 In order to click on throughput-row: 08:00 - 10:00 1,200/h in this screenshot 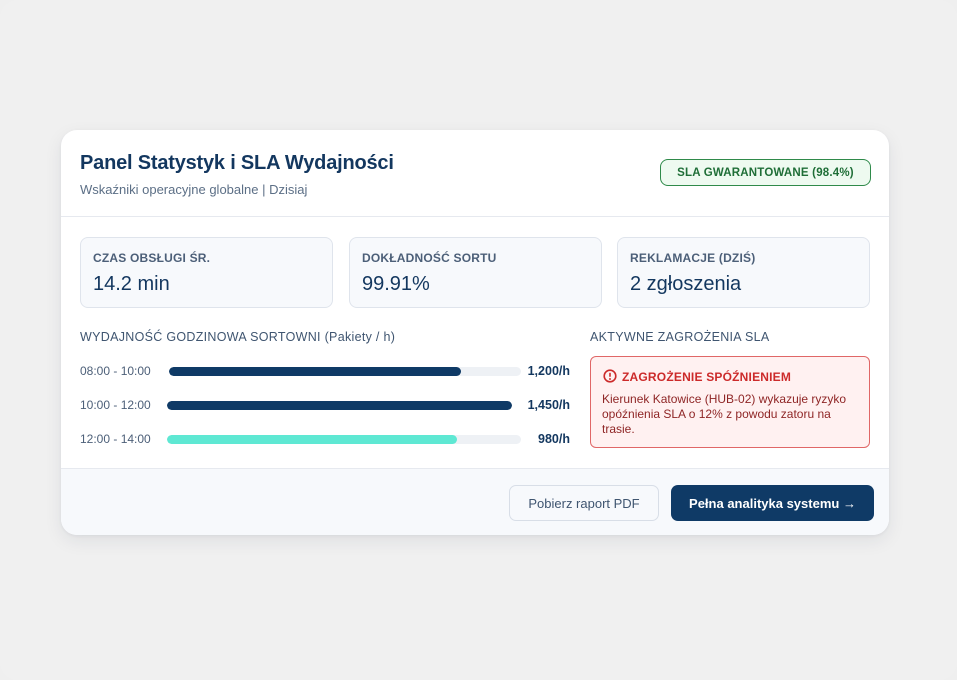, I will do `click(325, 371)`.